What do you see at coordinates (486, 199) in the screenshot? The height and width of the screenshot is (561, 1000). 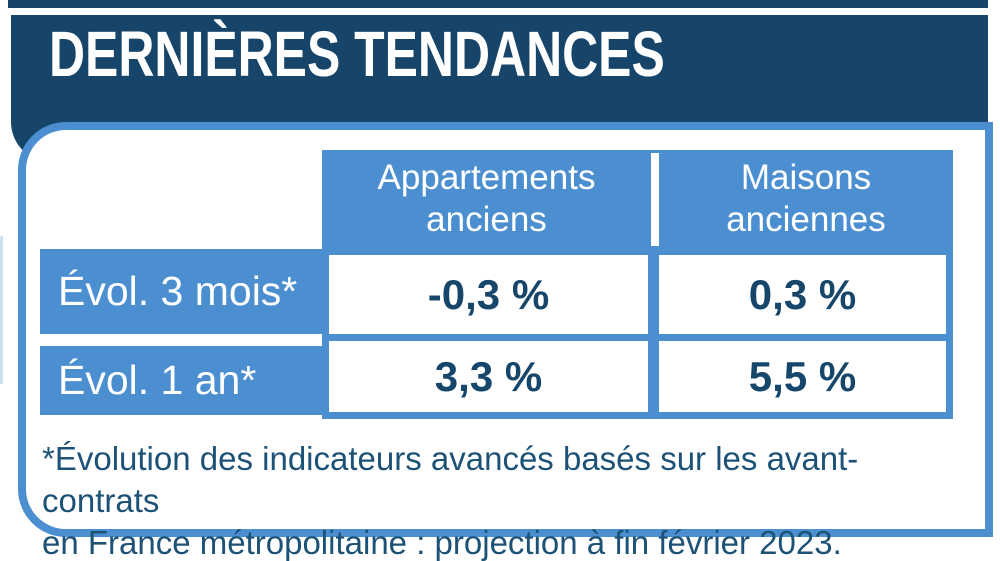 I see `column-header-appartements: Appartements anciens` at bounding box center [486, 199].